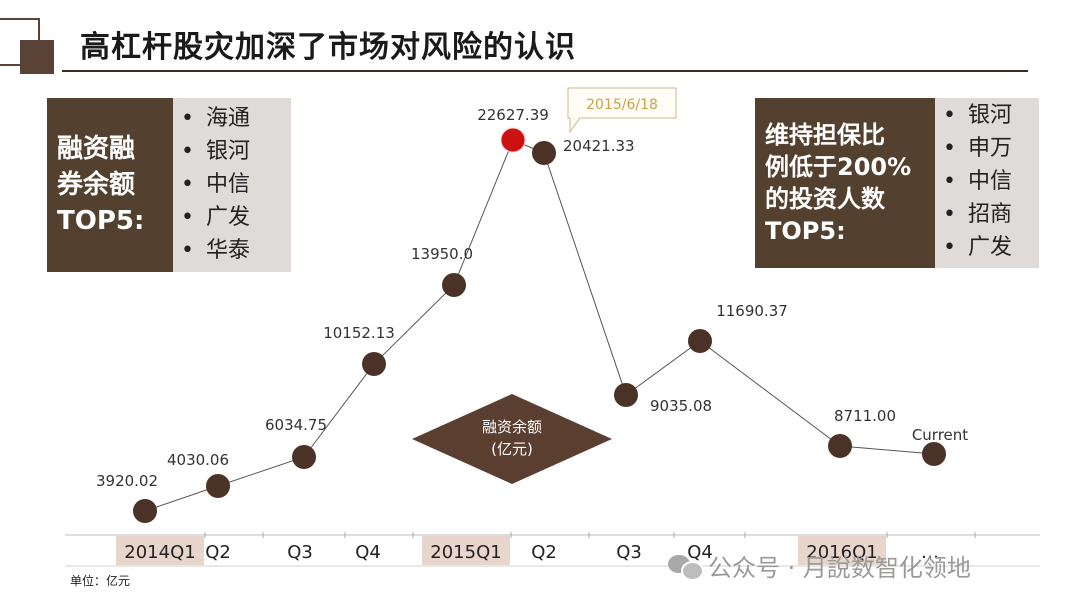 The width and height of the screenshot is (1080, 608). I want to click on page-title: 高杠杆股灾加深了市场对风险的认识, so click(328, 47).